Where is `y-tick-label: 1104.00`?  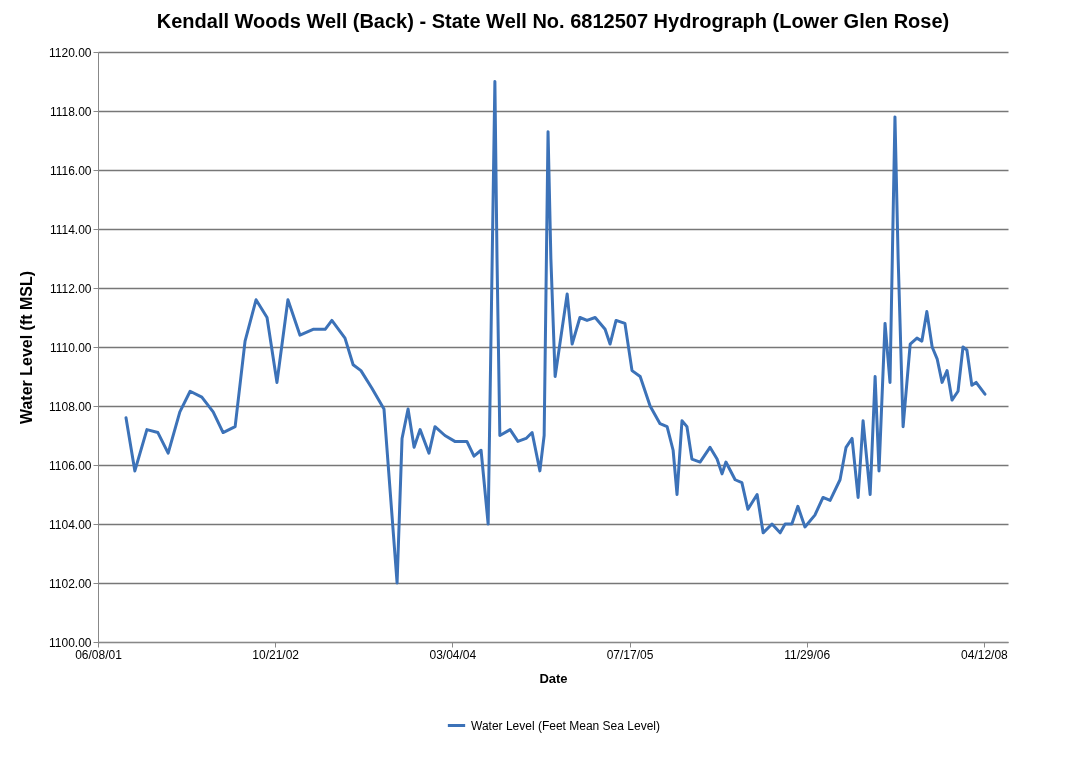
y-tick-label: 1104.00 is located at coordinates (70, 524).